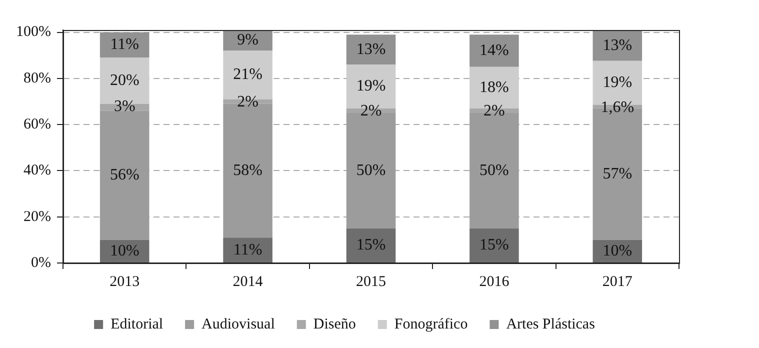 The height and width of the screenshot is (348, 759). Describe the element at coordinates (33, 32) in the screenshot. I see `y-tick-label: 100%` at that location.